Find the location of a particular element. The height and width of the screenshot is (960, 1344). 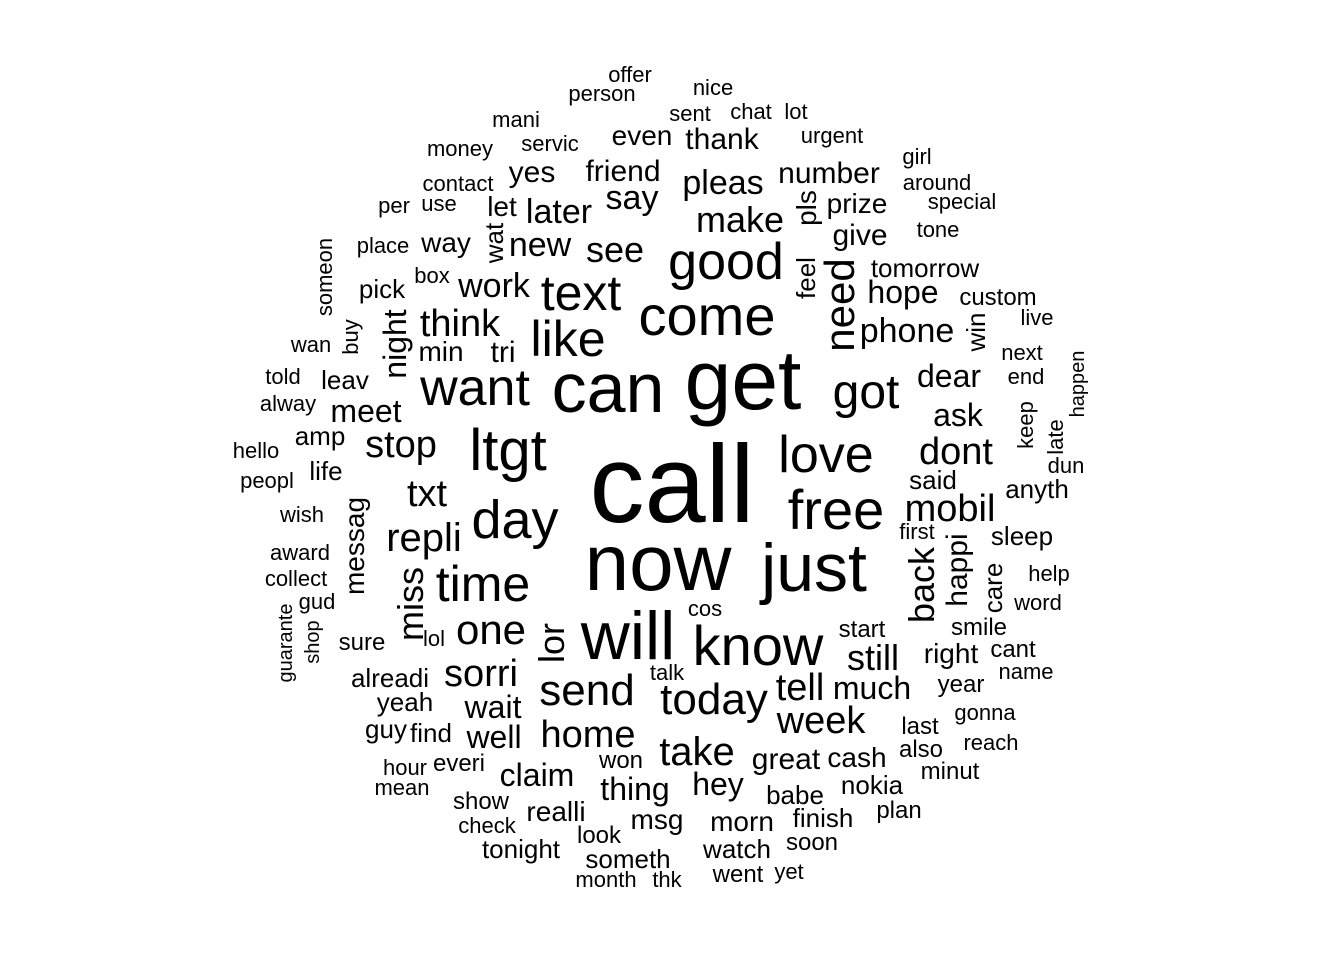

word-won: won is located at coordinates (621, 760).